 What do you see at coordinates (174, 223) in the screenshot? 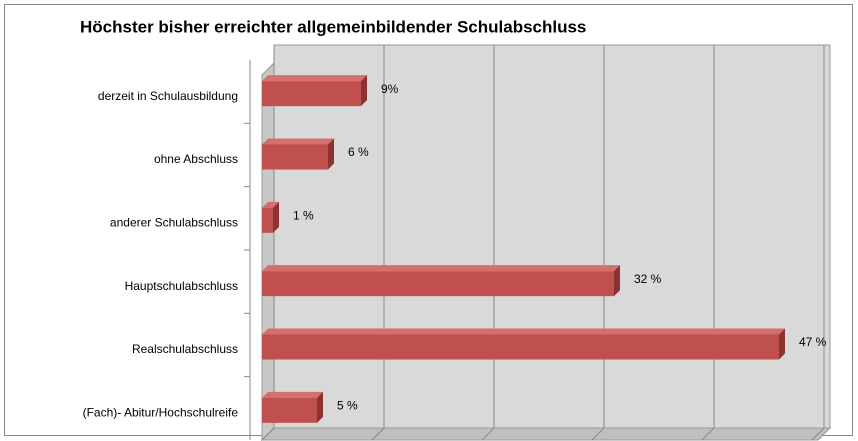
I see `y-tick-label: anderer Schulabschluss` at bounding box center [174, 223].